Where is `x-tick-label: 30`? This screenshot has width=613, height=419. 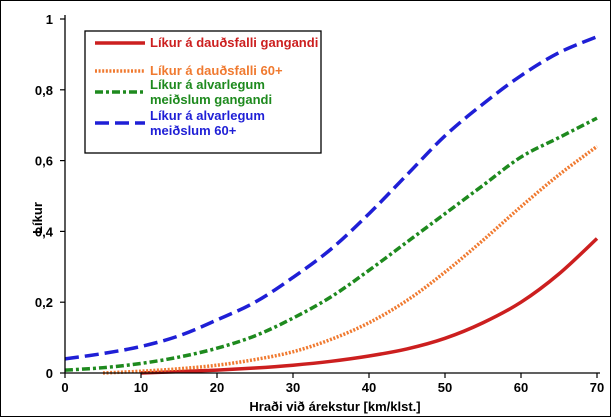
x-tick-label: 30 is located at coordinates (293, 387).